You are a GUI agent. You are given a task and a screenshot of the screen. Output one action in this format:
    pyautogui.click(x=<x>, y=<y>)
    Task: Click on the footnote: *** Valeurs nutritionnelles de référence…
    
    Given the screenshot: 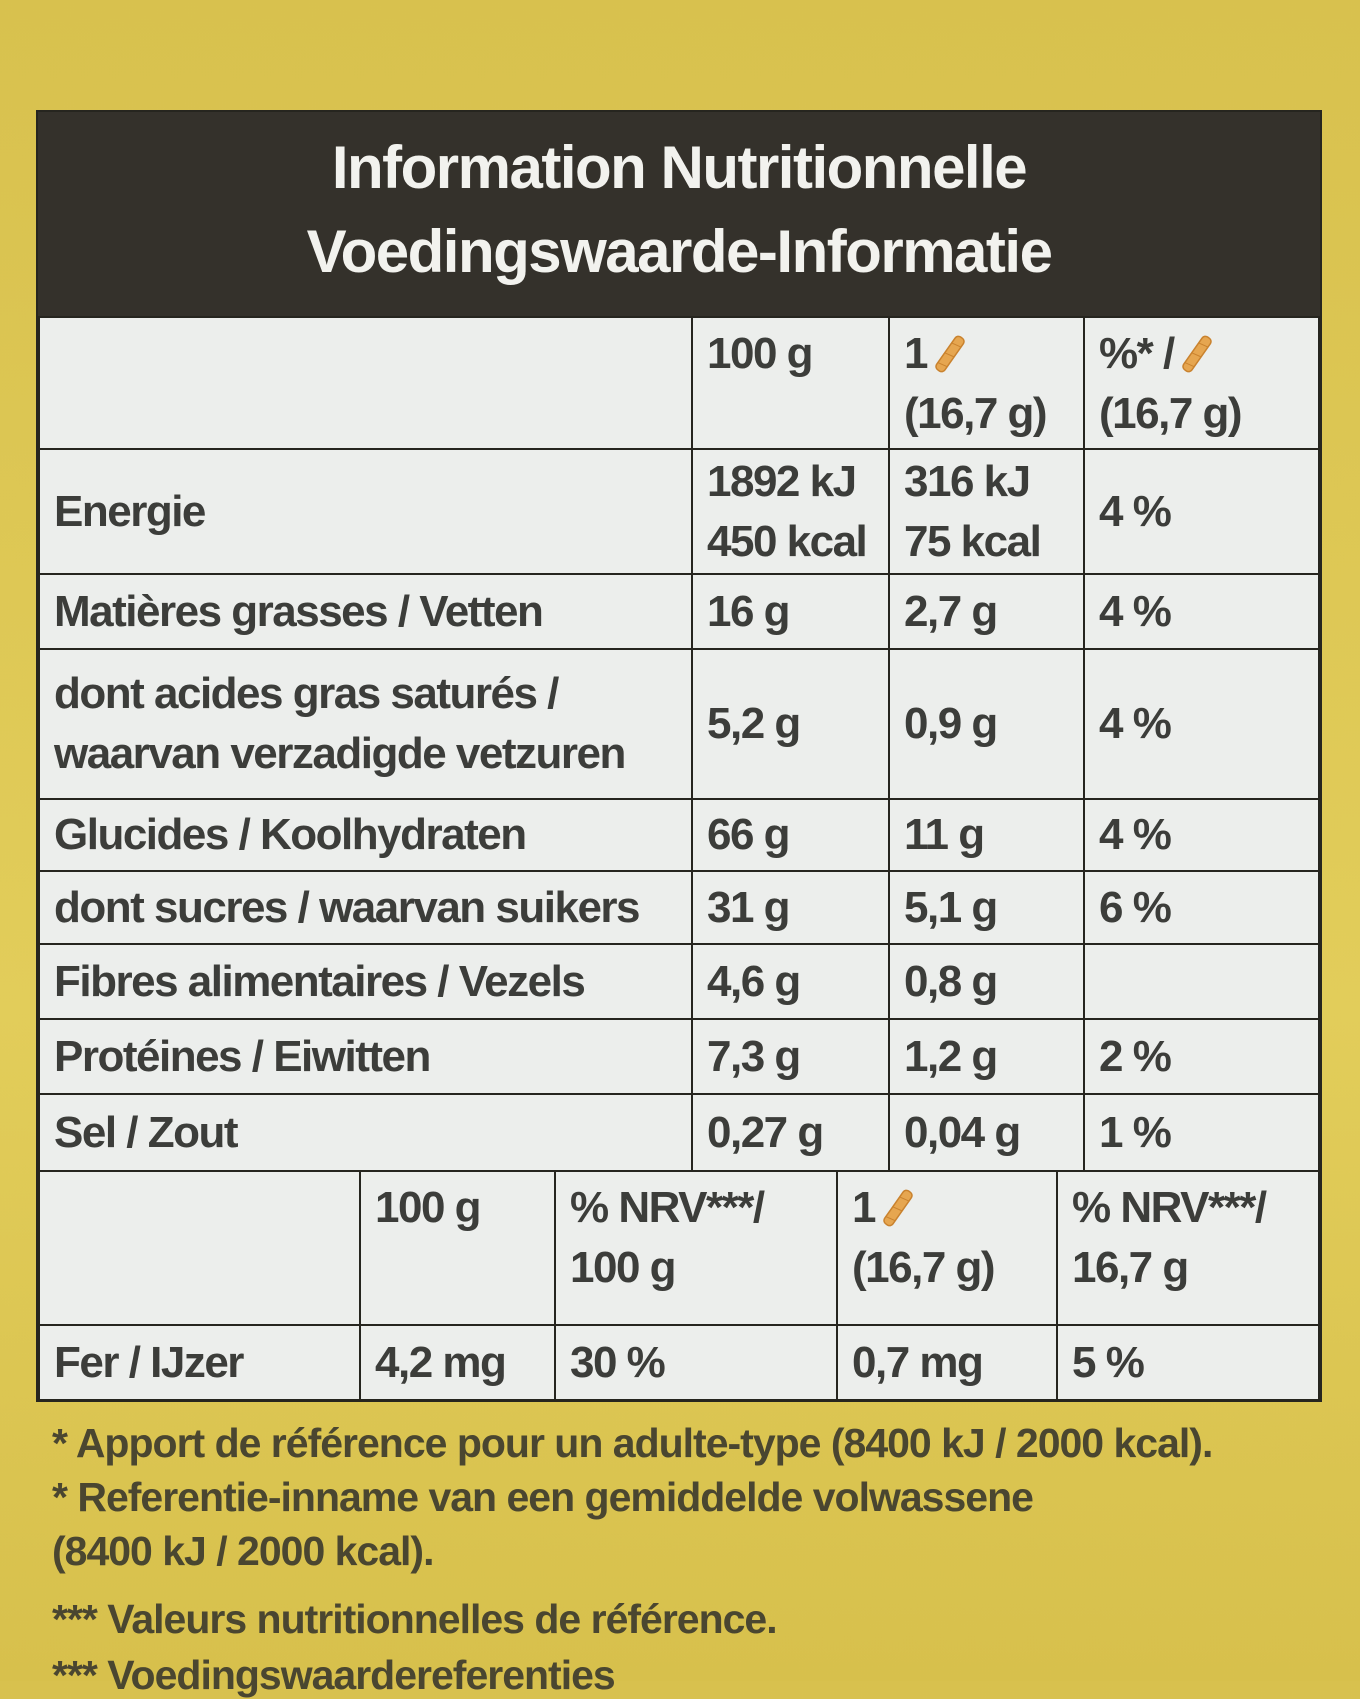 What is the action you would take?
    pyautogui.click(x=415, y=1619)
    